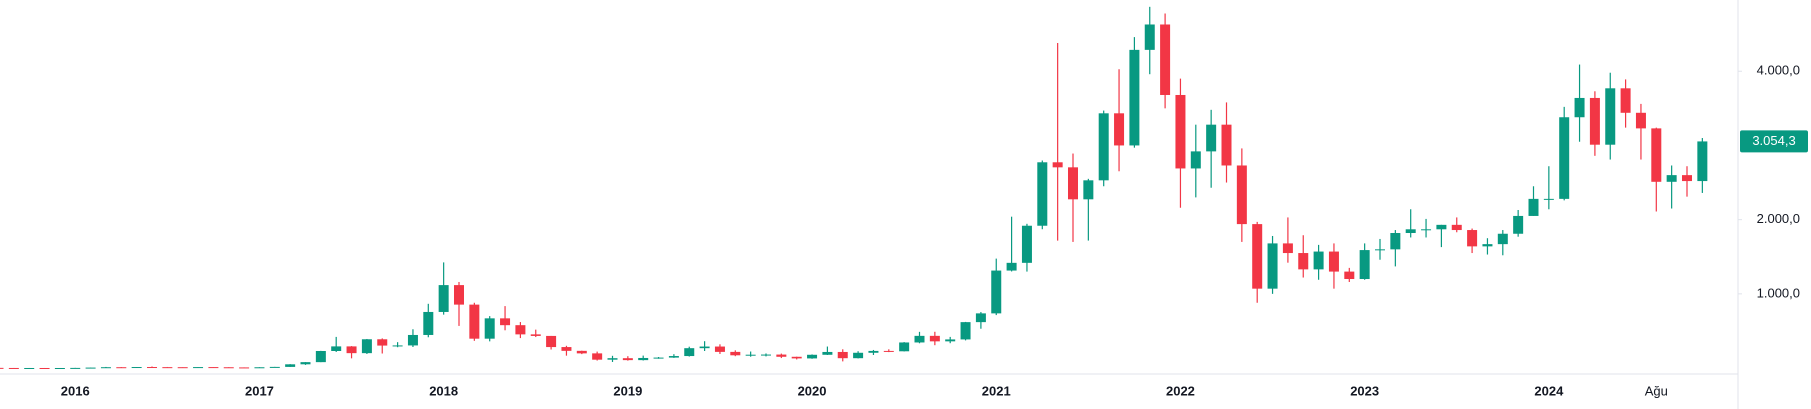 This screenshot has height=409, width=1811. Describe the element at coordinates (443, 390) in the screenshot. I see `x-tick-label: 2018` at that location.